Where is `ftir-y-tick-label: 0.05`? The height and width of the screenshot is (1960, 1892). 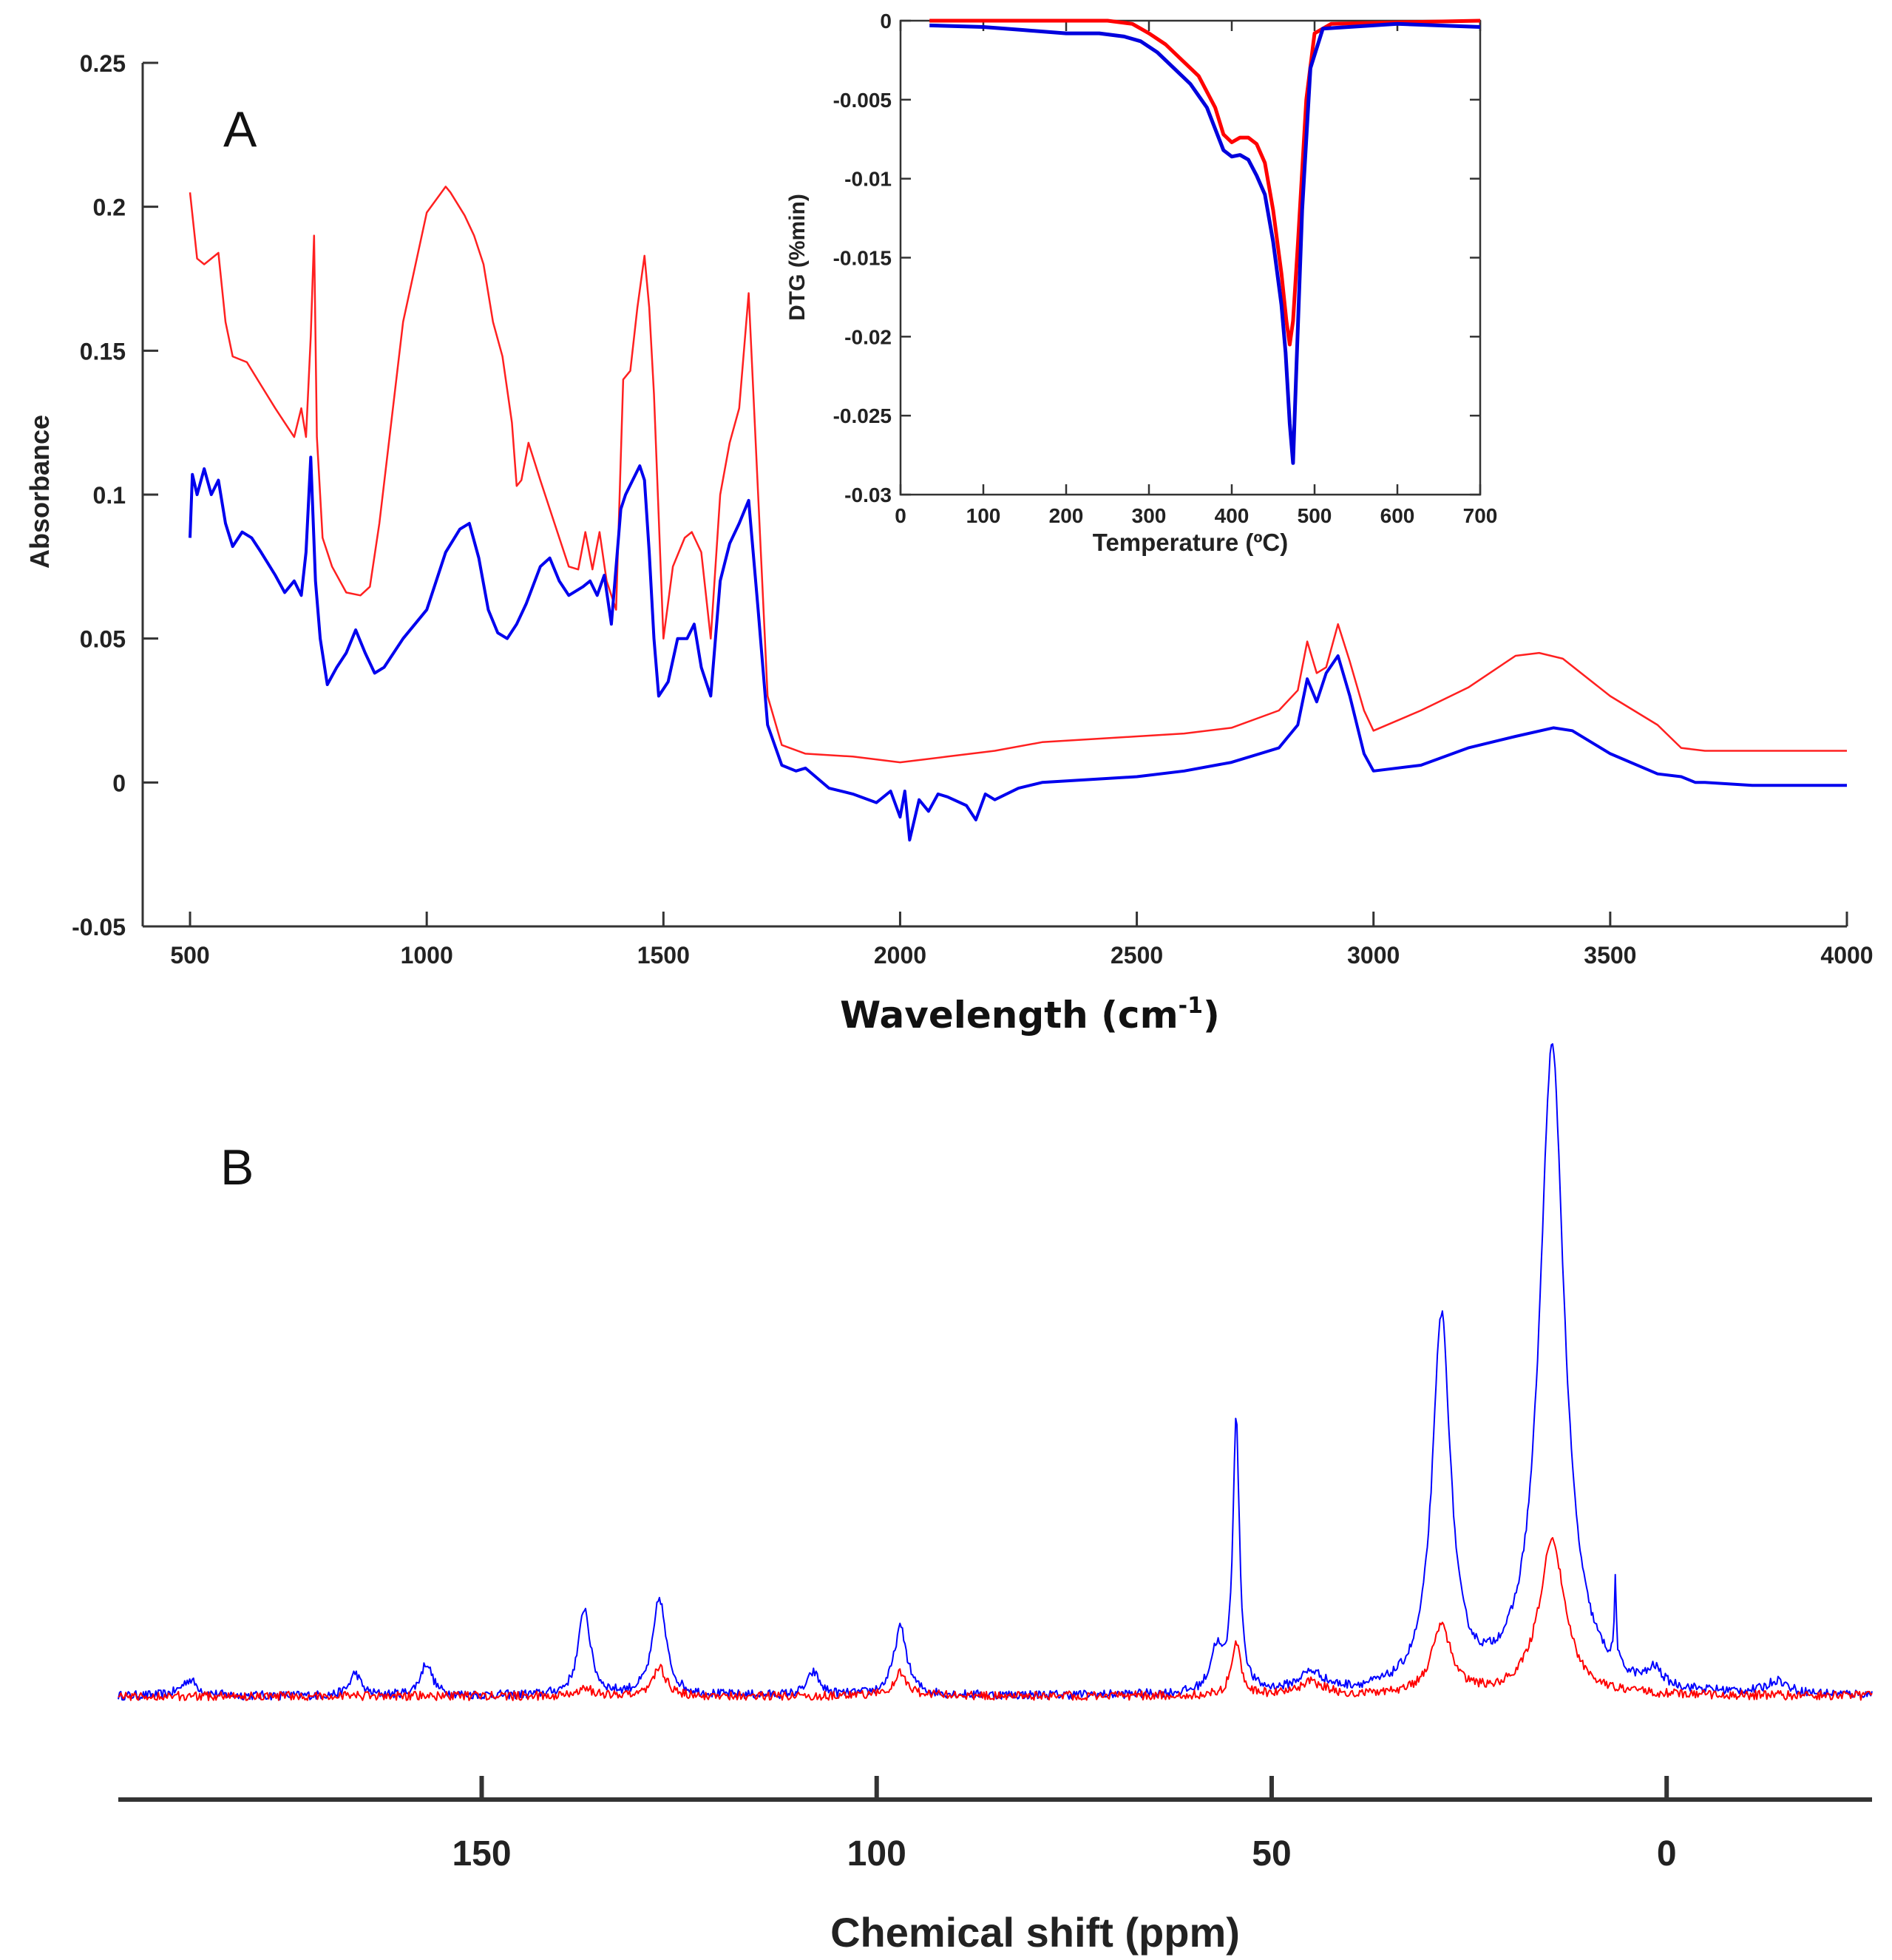 ftir-y-tick-label: 0.05 is located at coordinates (103, 639).